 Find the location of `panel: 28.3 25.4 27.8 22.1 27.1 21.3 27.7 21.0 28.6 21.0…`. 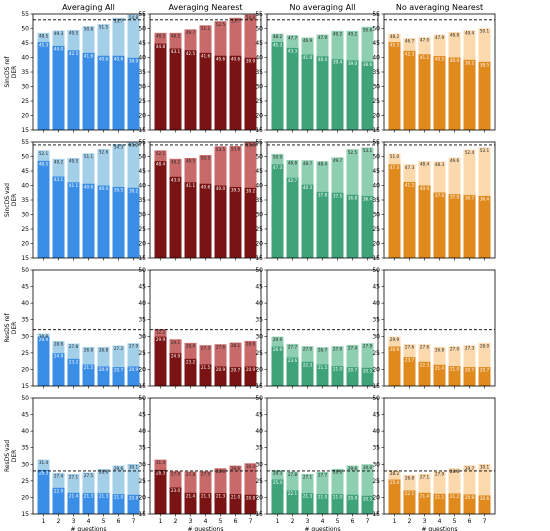

panel: 28.3 25.4 27.8 22.1 27.1 21.3 27.7 21.0 28.6 21.0… is located at coordinates (317, 463).